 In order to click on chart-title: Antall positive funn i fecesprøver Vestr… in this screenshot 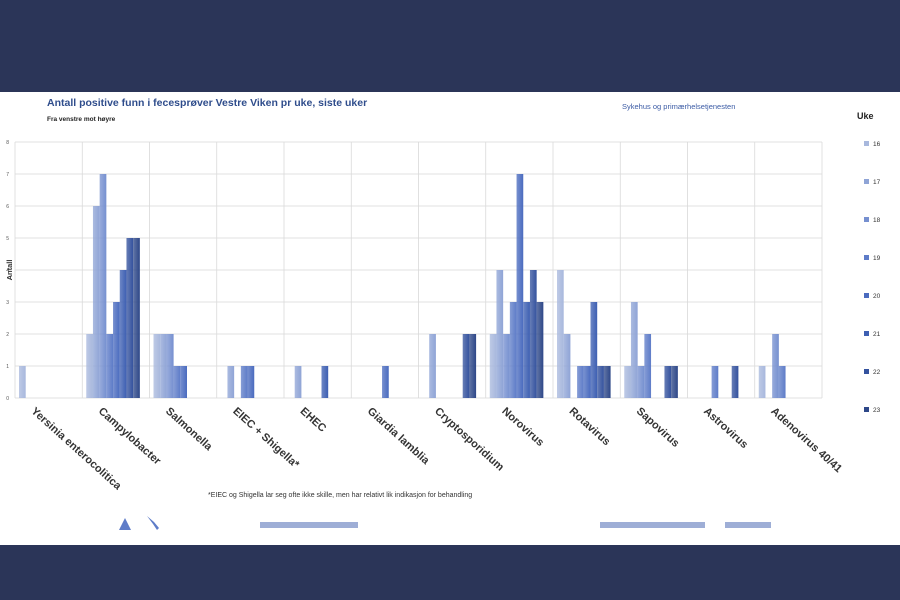, I will do `click(207, 103)`.